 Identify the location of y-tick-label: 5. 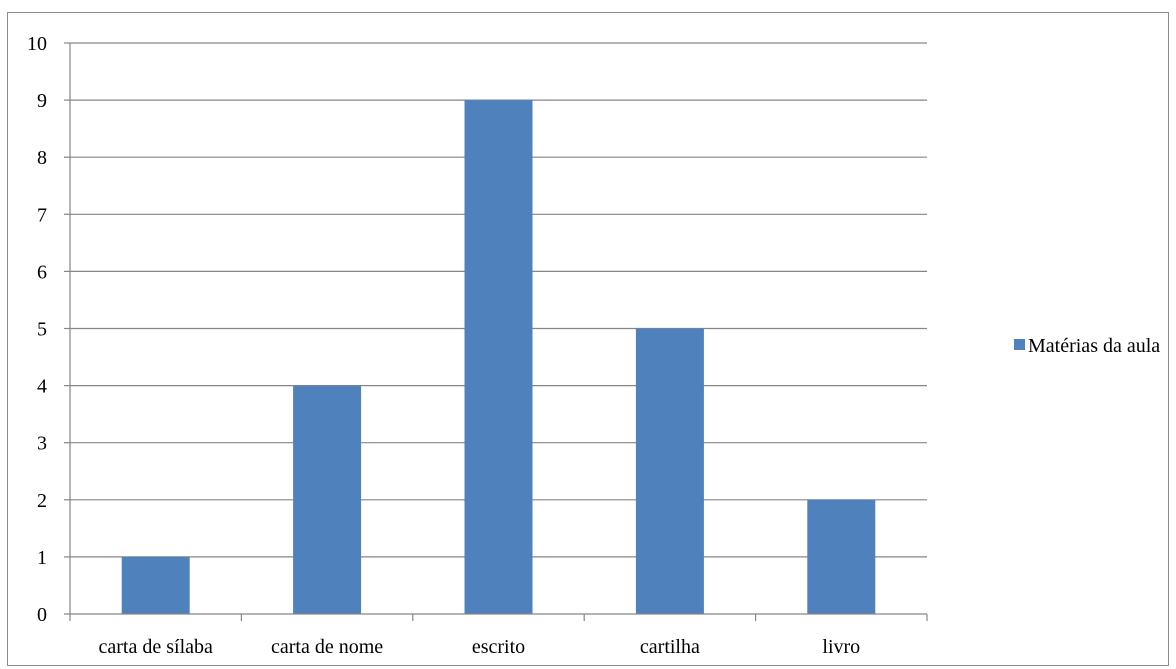
(42, 330).